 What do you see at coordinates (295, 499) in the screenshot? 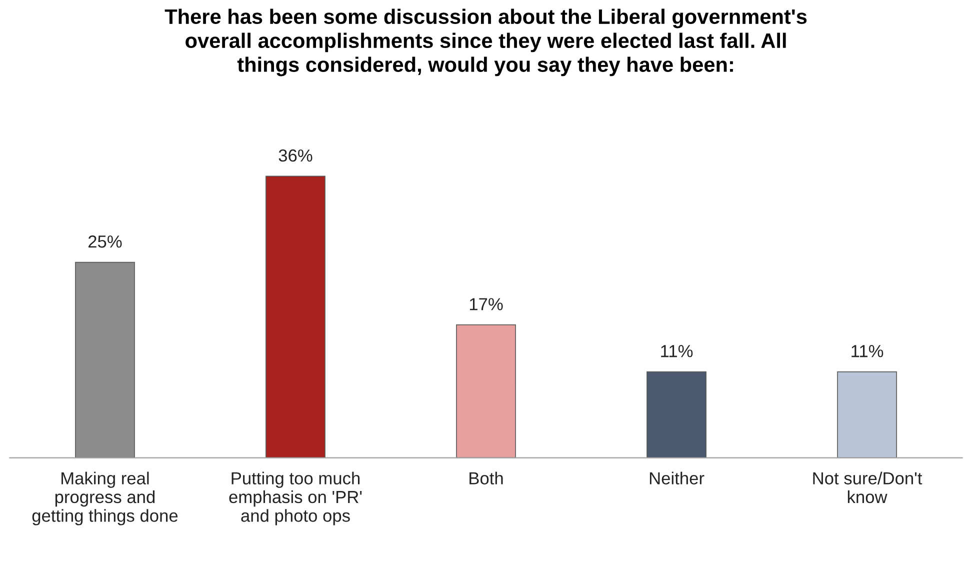
I see `x-tick-label: Putting too much emphasis on 'PR' and photo ops` at bounding box center [295, 499].